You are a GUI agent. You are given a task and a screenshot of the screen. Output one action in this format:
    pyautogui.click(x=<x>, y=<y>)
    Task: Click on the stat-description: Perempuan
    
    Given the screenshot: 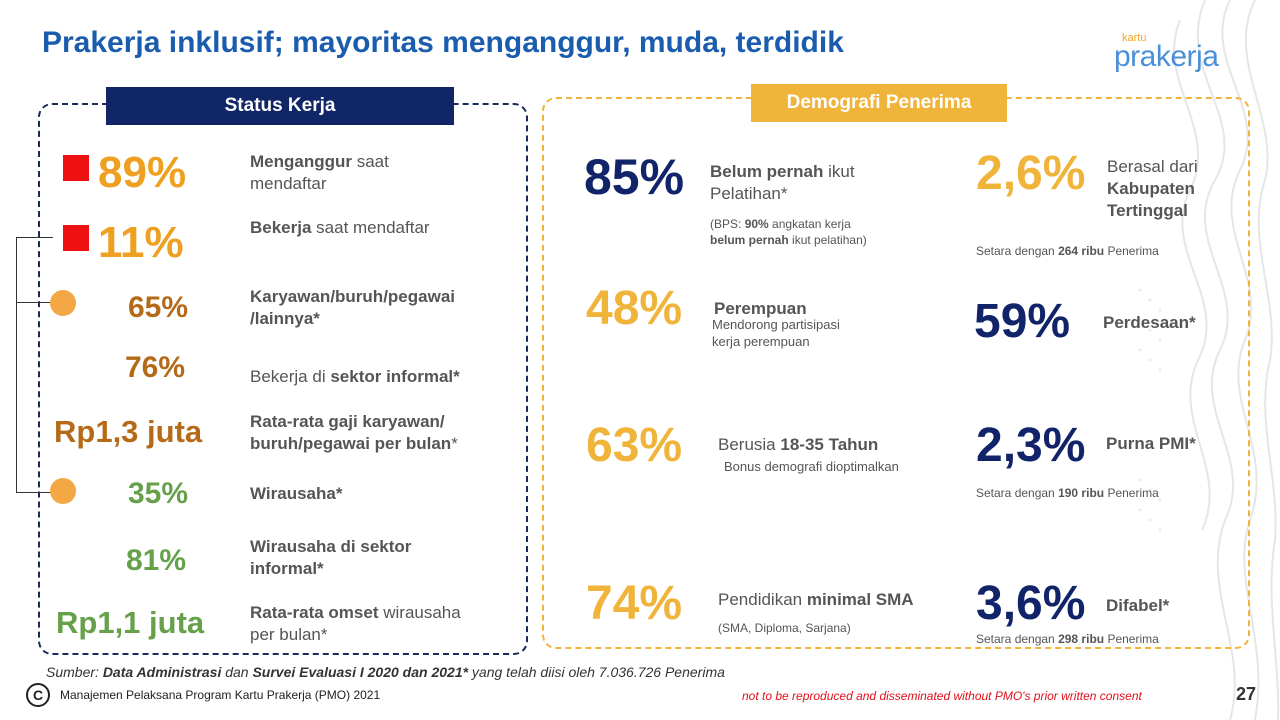 What is the action you would take?
    pyautogui.click(x=760, y=308)
    